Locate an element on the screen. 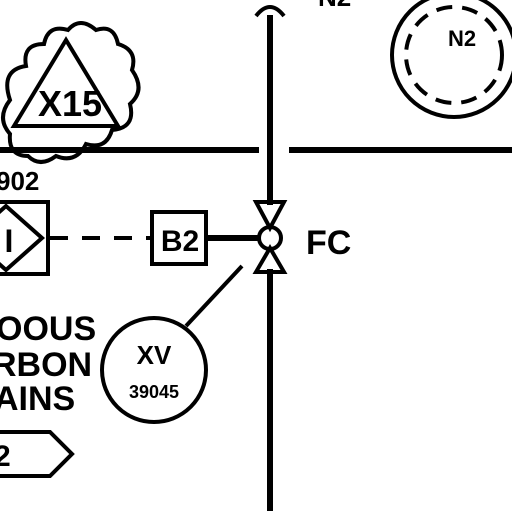 This screenshot has height=512, width=512. xv-function-label: XV is located at coordinates (154, 355).